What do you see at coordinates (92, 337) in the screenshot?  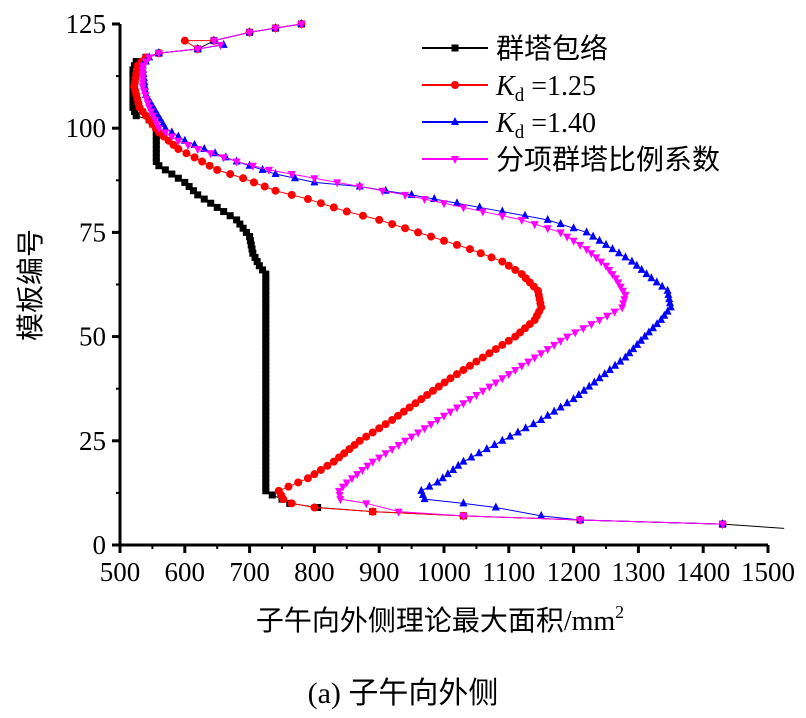 I see `y-tick-label: 50` at bounding box center [92, 337].